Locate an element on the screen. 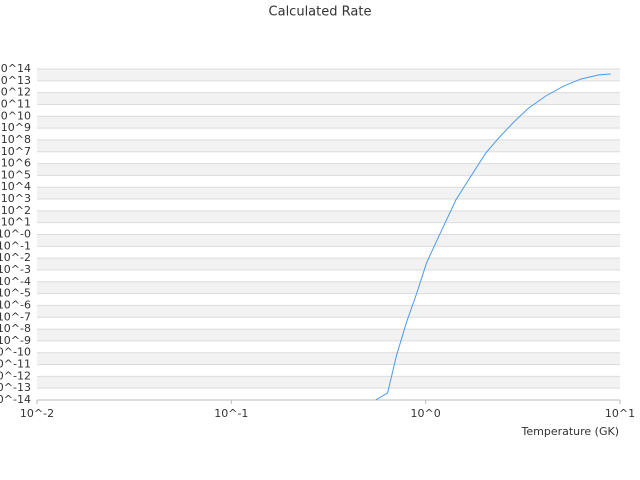 Image resolution: width=640 pixels, height=480 pixels. y-tick-label: 10^1 is located at coordinates (16, 222).